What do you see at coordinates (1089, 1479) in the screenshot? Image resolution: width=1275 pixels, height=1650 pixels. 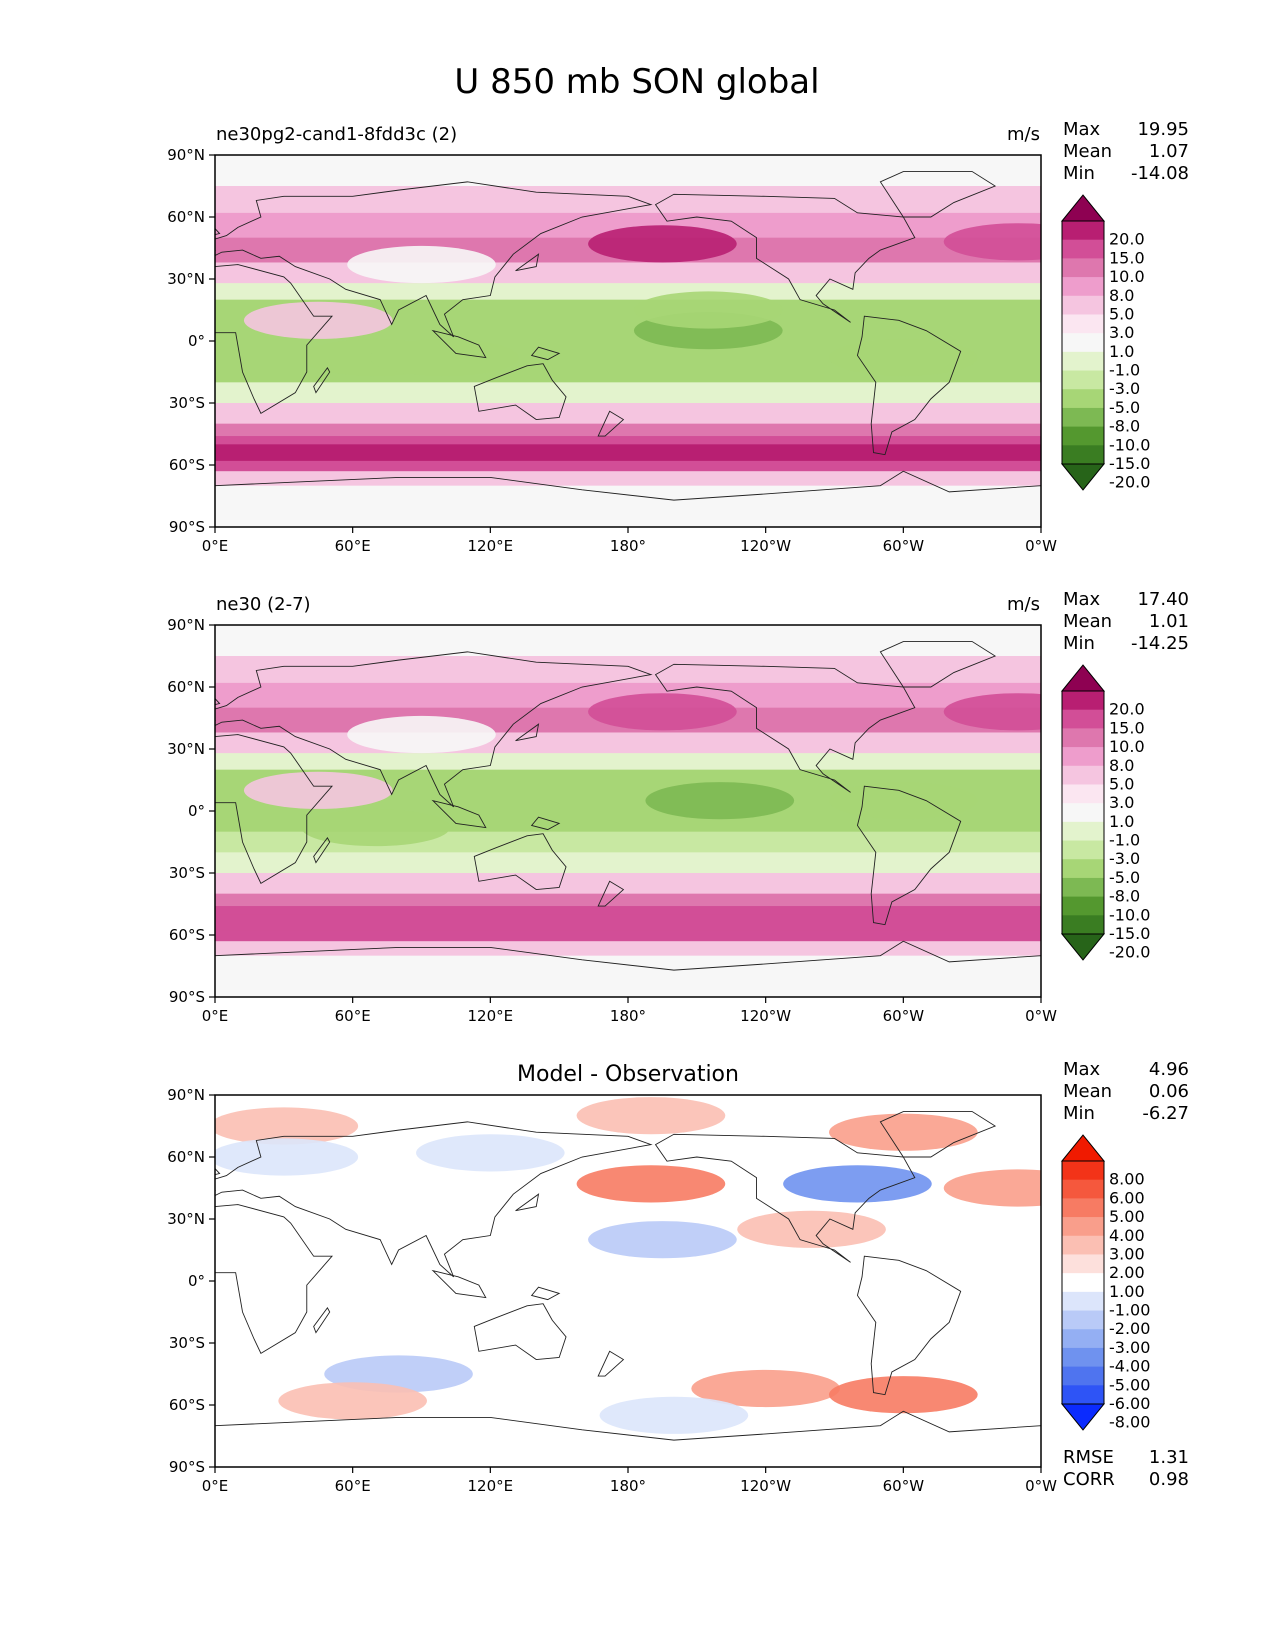 I see `metric-corr-label: CORR` at bounding box center [1089, 1479].